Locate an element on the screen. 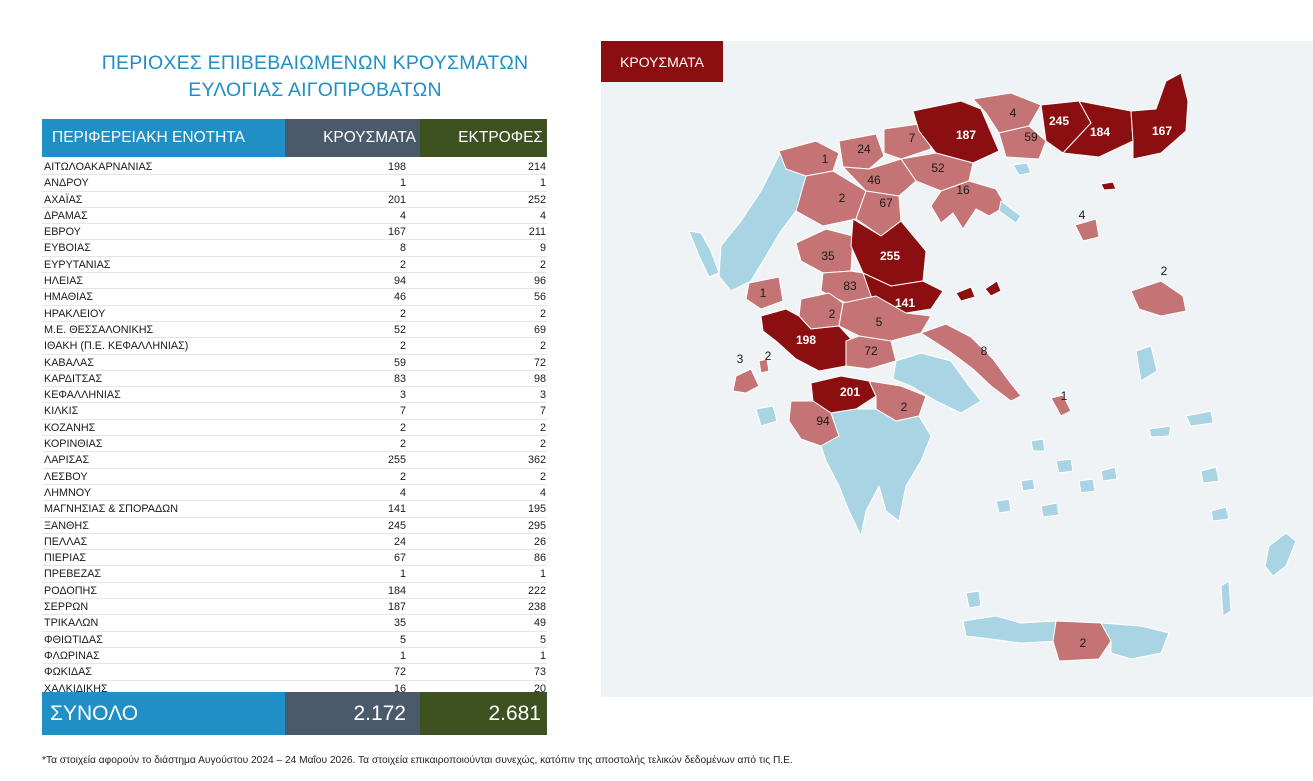 This screenshot has width=1313, height=781. table-row: ΗΛΕΙΑΣ 94 96 is located at coordinates (294, 281).